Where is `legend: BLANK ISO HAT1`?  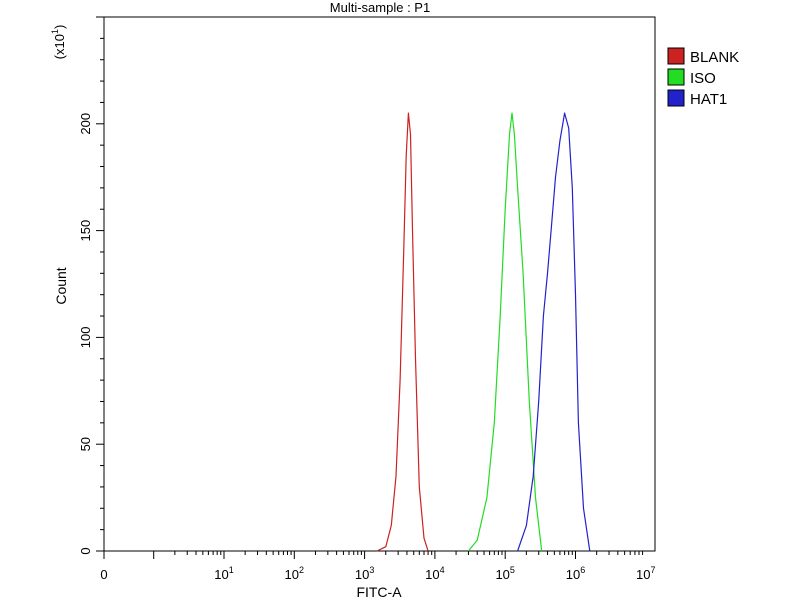
legend: BLANK ISO HAT1 is located at coordinates (703, 77).